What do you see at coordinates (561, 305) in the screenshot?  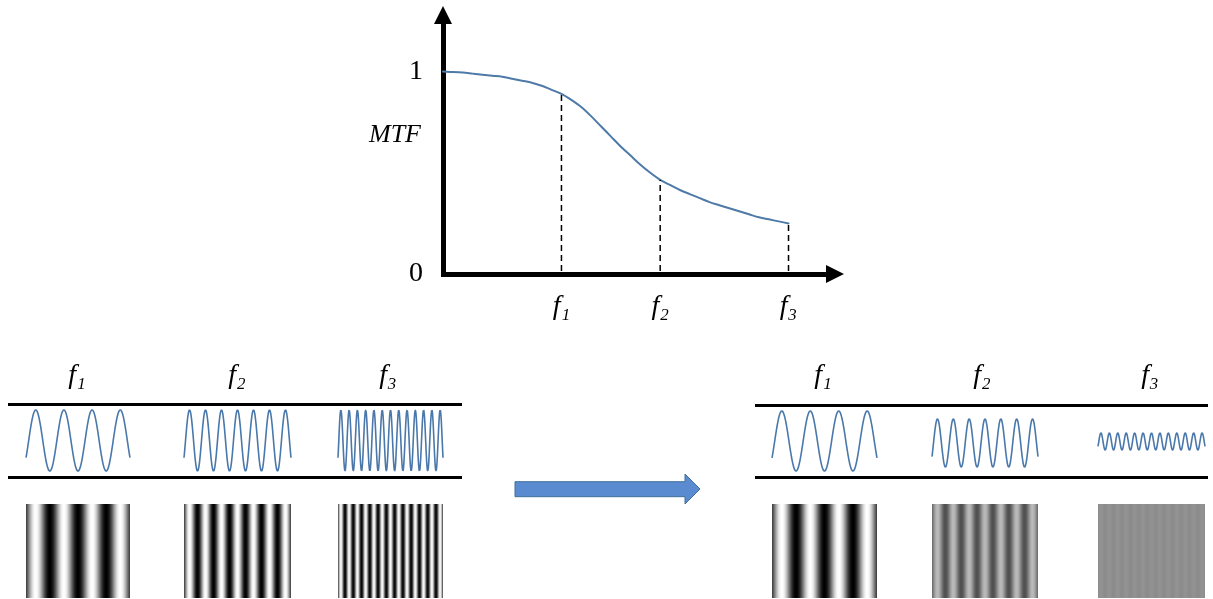 I see `x-tick-label: f₁` at bounding box center [561, 305].